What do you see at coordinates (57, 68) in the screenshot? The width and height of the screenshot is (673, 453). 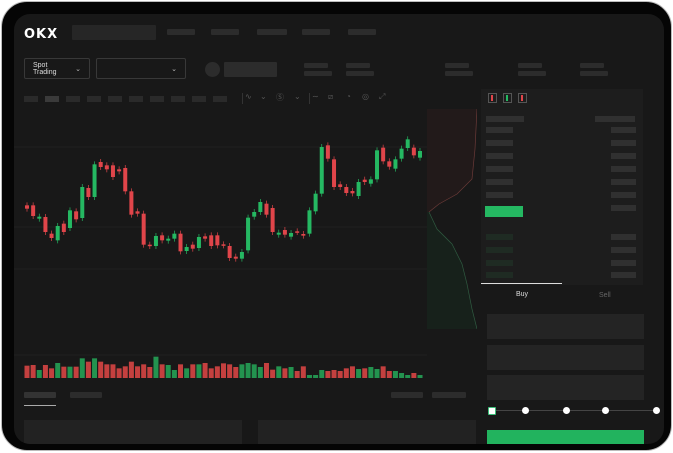 I see `market-type-dropdown: Spot Trading ⌄` at bounding box center [57, 68].